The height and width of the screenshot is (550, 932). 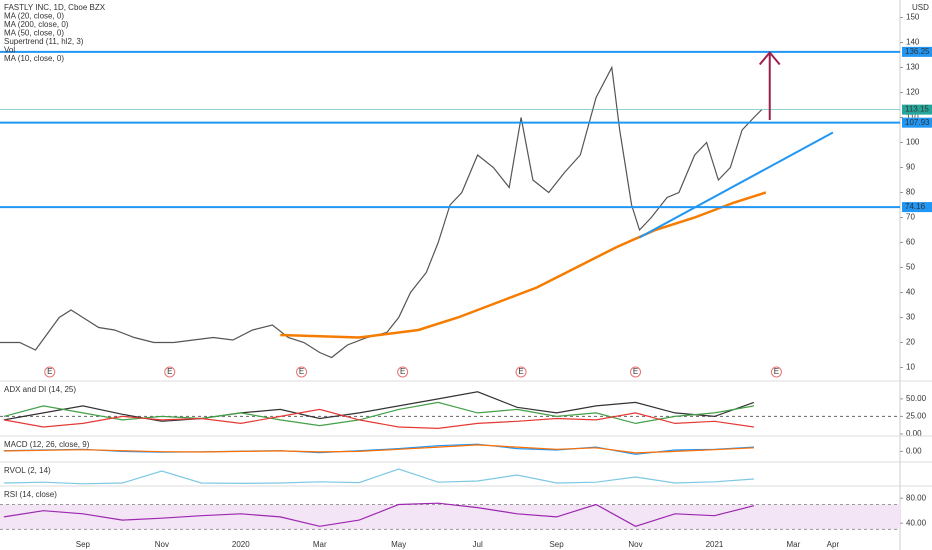 What do you see at coordinates (34, 33) in the screenshot?
I see `legend-entry: MA (50, close, 0)` at bounding box center [34, 33].